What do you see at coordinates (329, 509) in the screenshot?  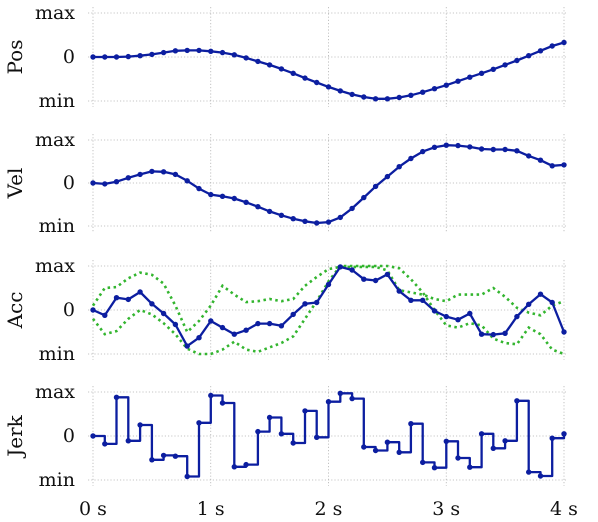 I see `x-tick-label: 2 s` at bounding box center [329, 509].